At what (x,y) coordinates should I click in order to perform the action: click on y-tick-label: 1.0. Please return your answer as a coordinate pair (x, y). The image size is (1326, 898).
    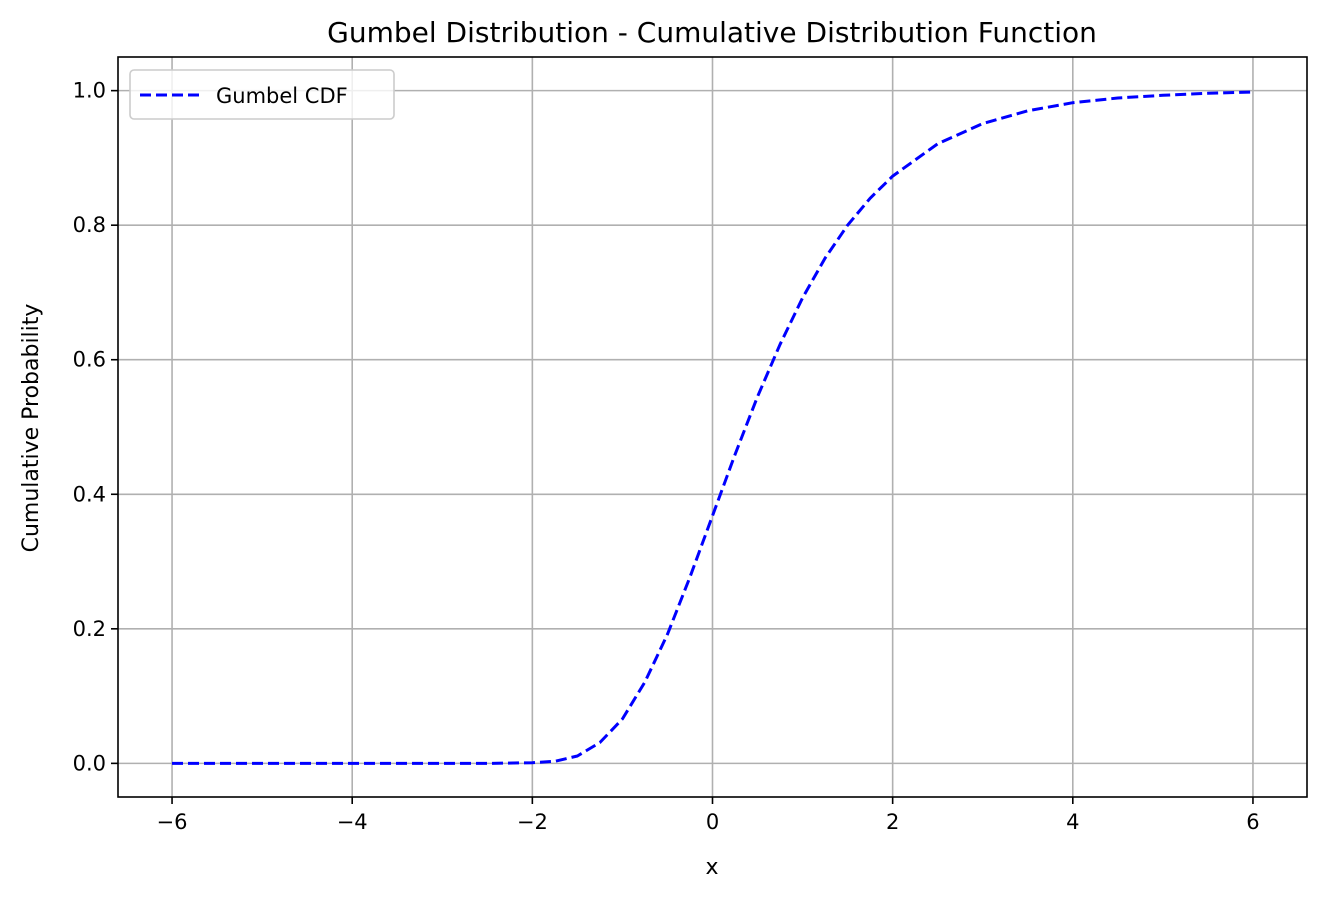
    Looking at the image, I should click on (89, 91).